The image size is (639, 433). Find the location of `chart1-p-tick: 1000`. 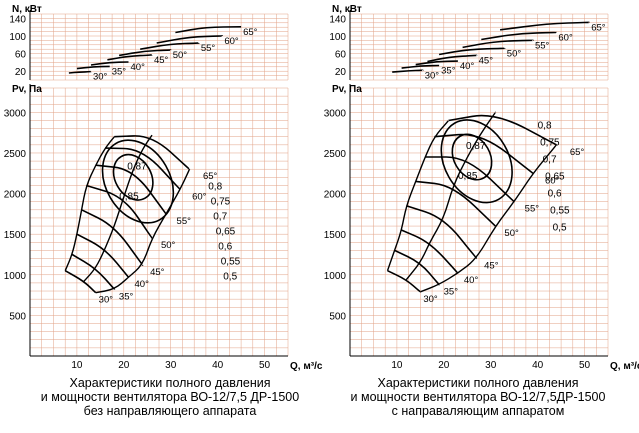

chart1-p-tick: 1000 is located at coordinates (15, 276).